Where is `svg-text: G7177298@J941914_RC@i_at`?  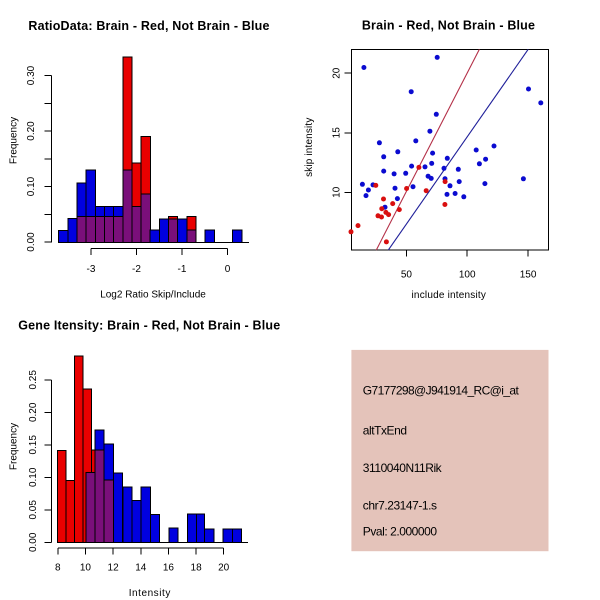
svg-text: G7177298@J941914_RC@i_at is located at coordinates (441, 391).